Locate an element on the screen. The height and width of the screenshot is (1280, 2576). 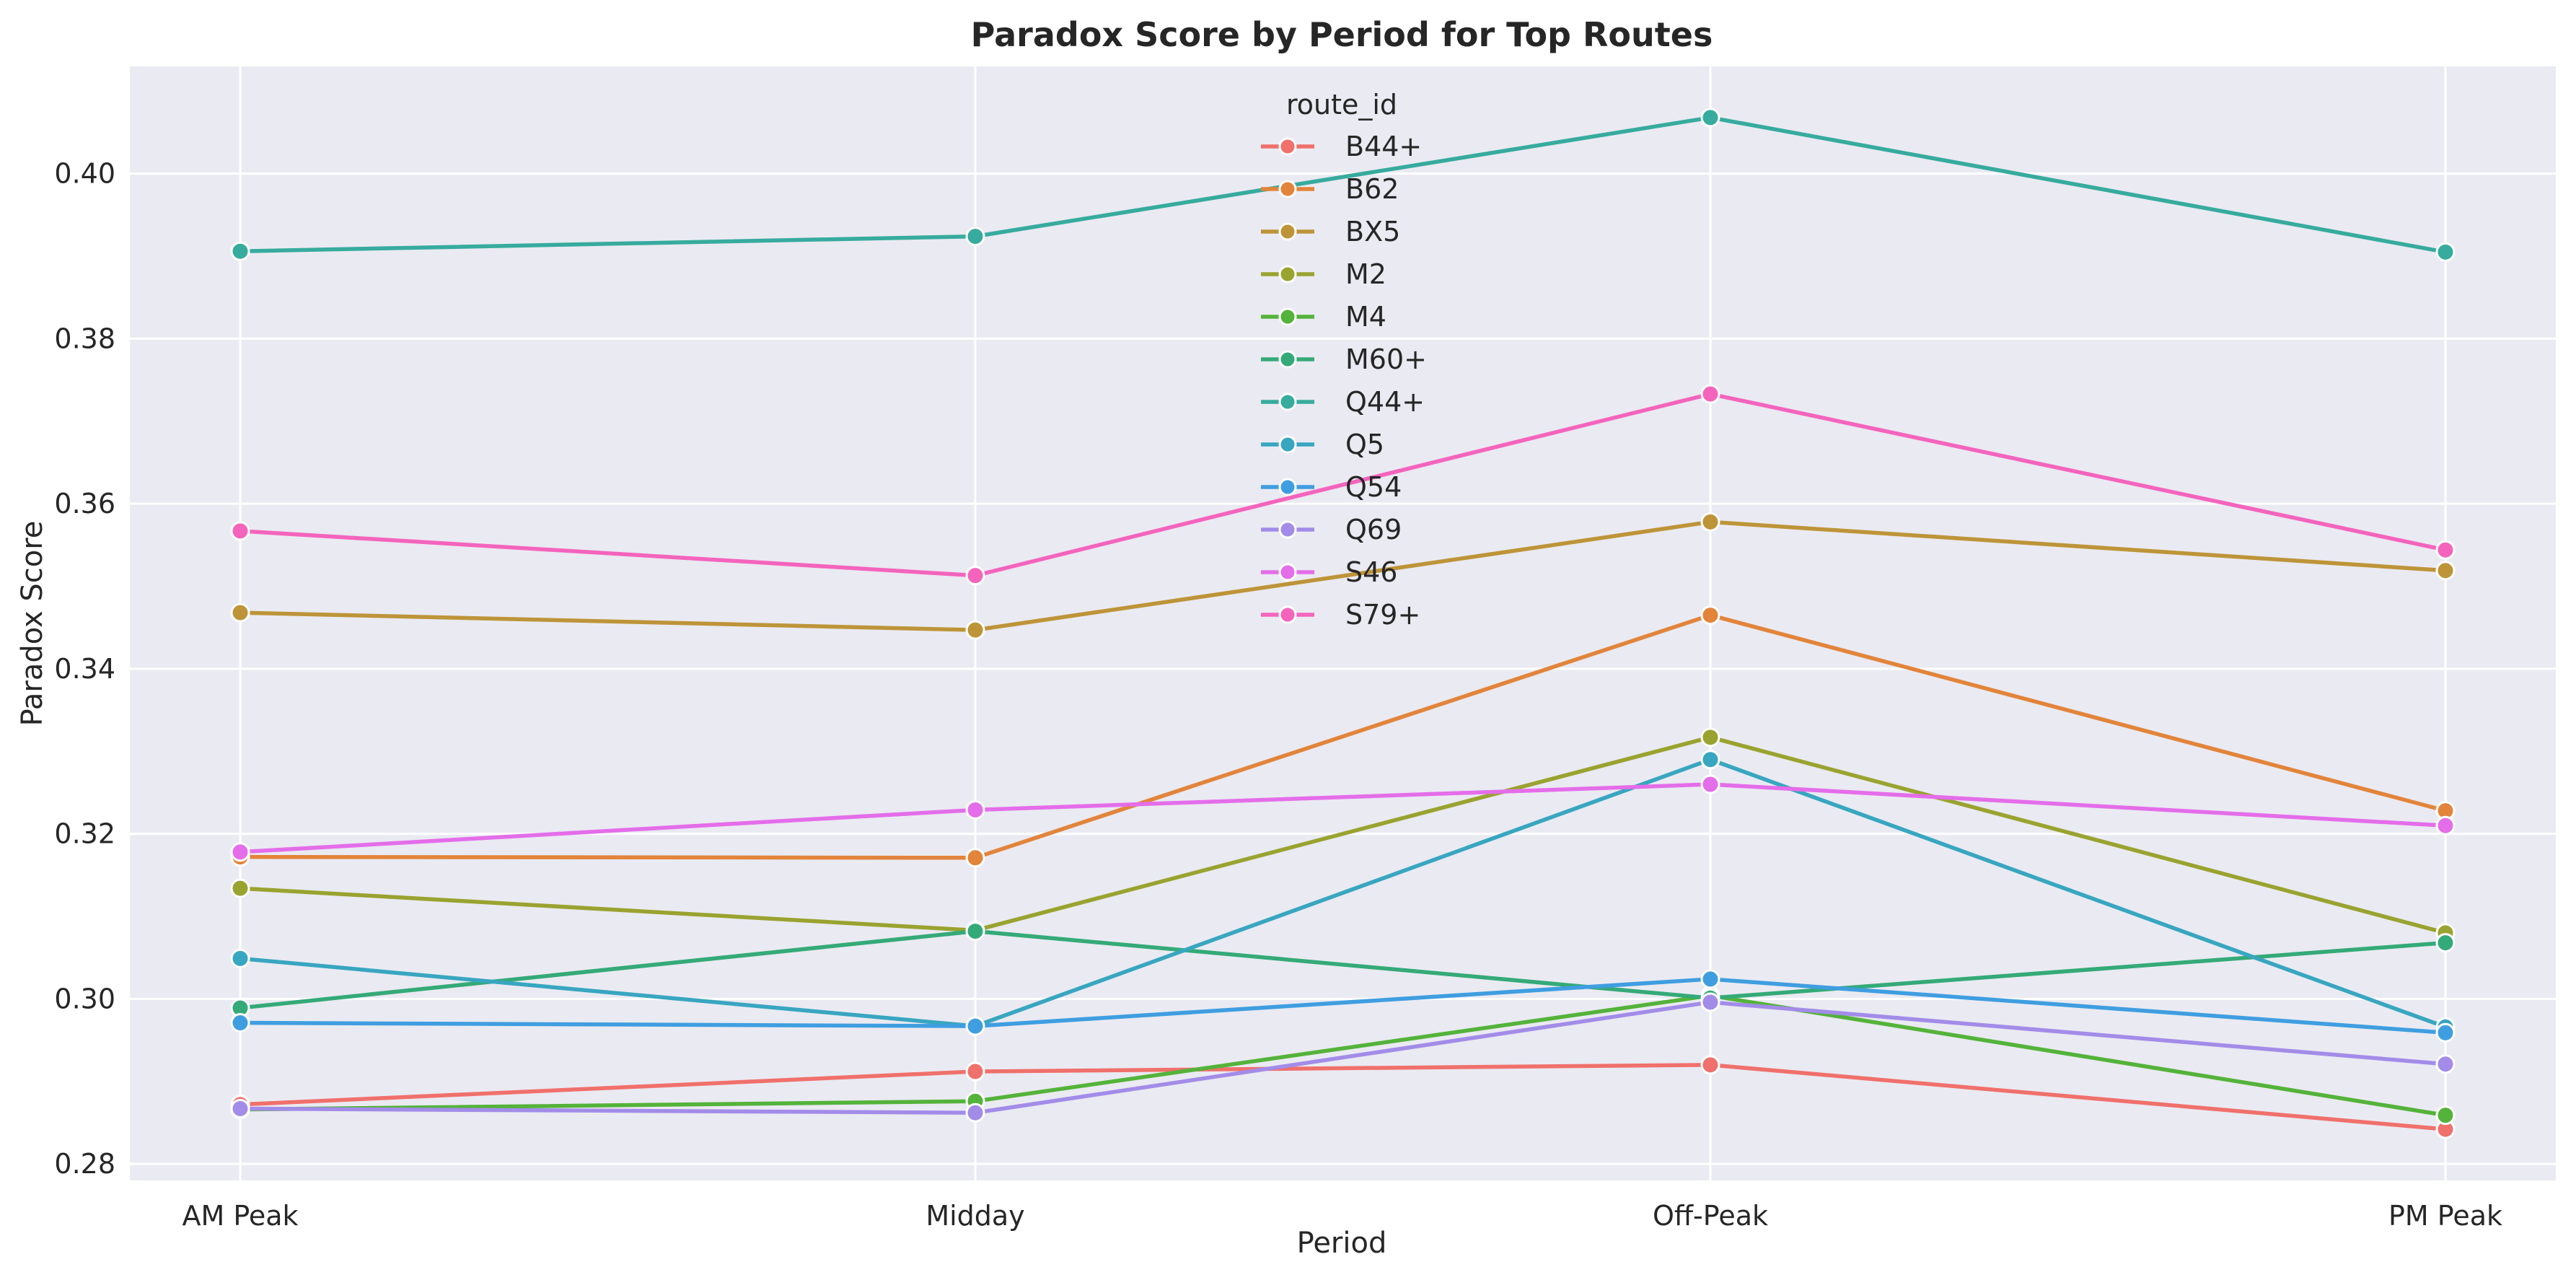
legend-label: S79+ is located at coordinates (1382, 615).